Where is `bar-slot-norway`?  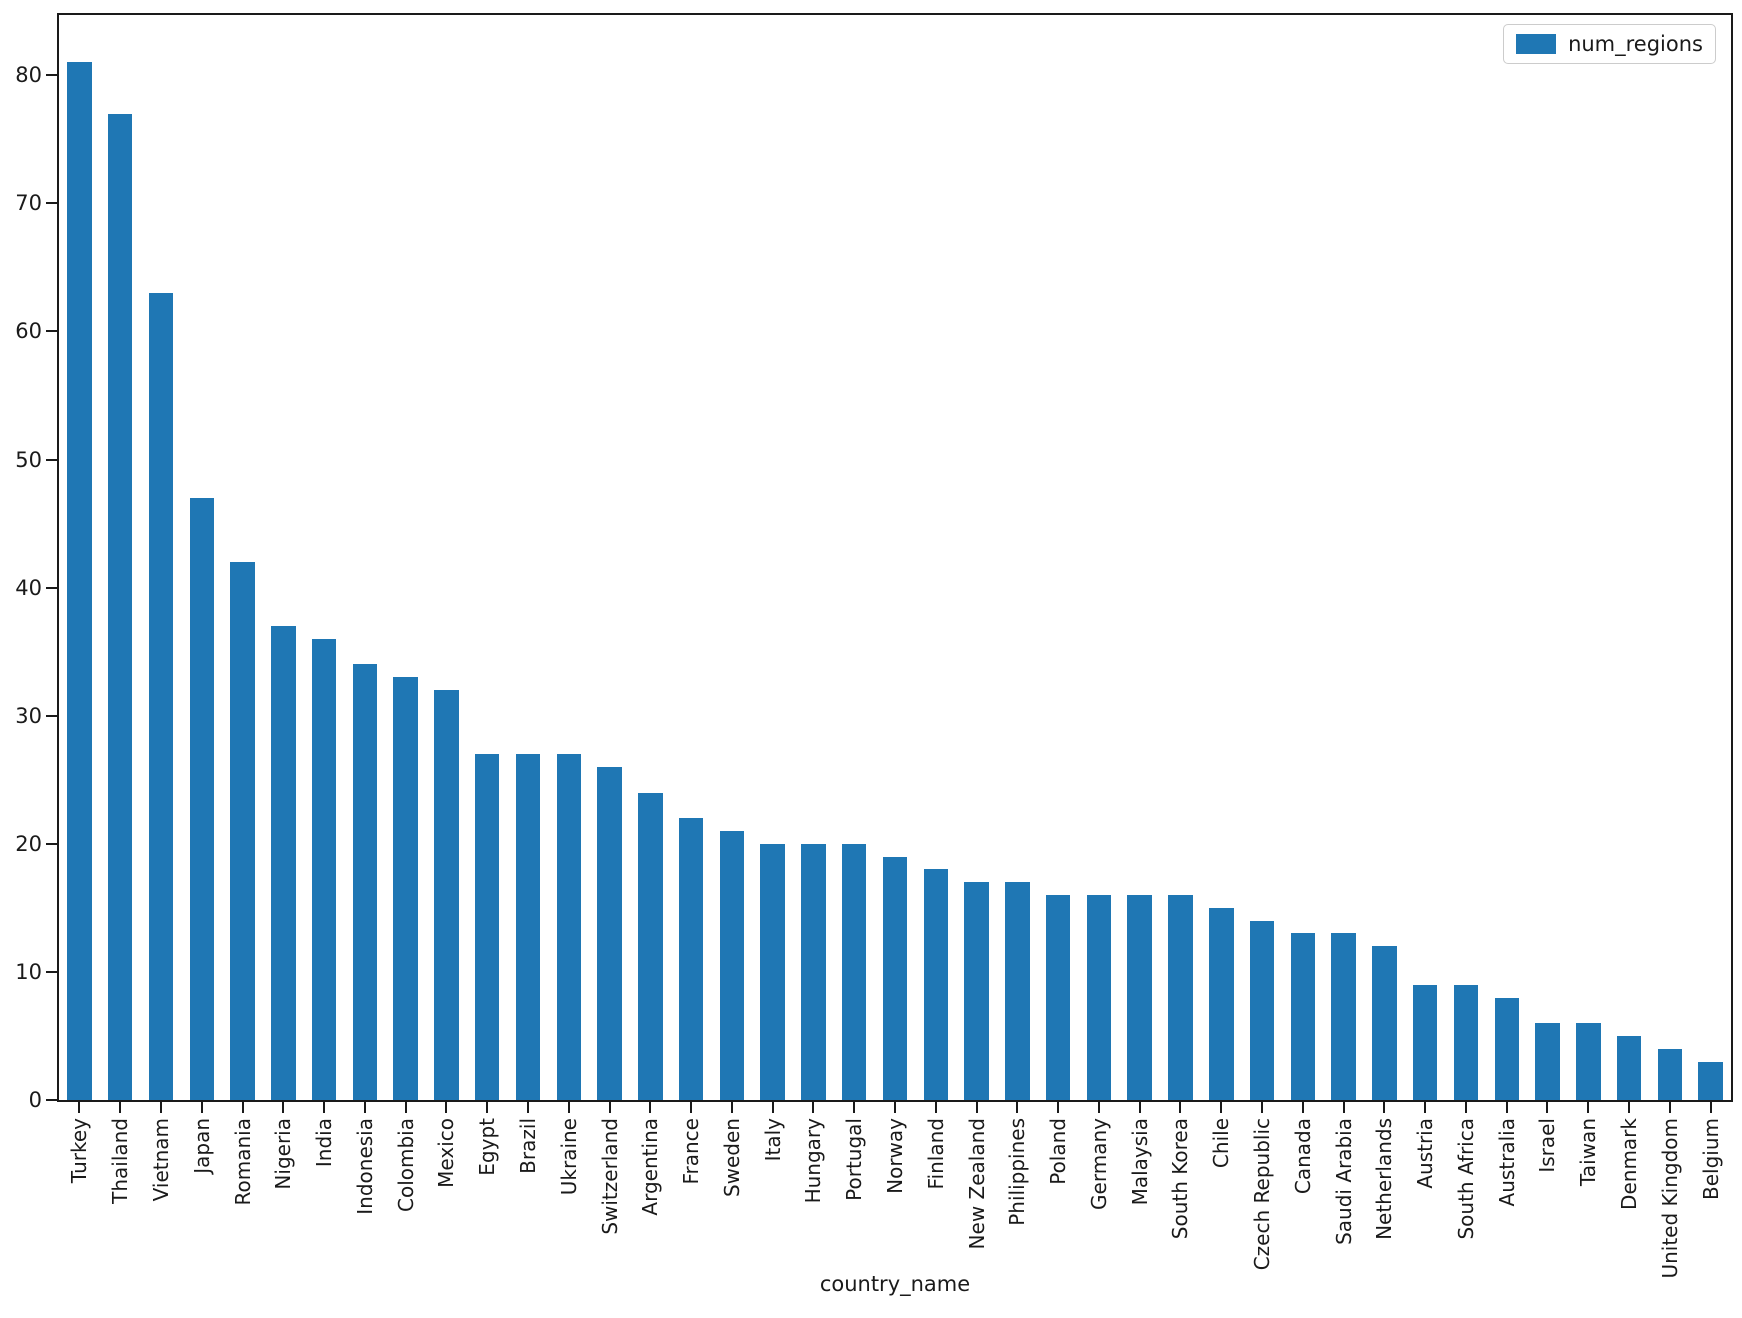
bar-slot-norway is located at coordinates (895, 557).